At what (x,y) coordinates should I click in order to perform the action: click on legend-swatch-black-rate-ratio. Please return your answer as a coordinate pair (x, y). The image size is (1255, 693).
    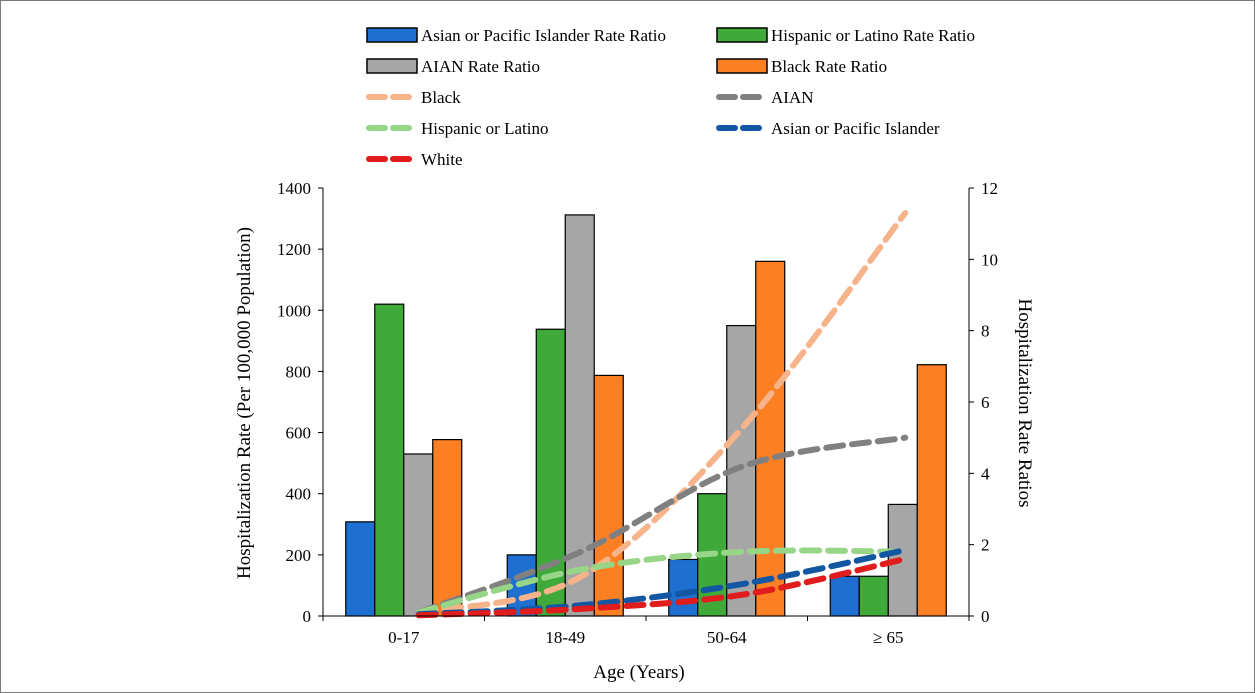
    Looking at the image, I should click on (742, 66).